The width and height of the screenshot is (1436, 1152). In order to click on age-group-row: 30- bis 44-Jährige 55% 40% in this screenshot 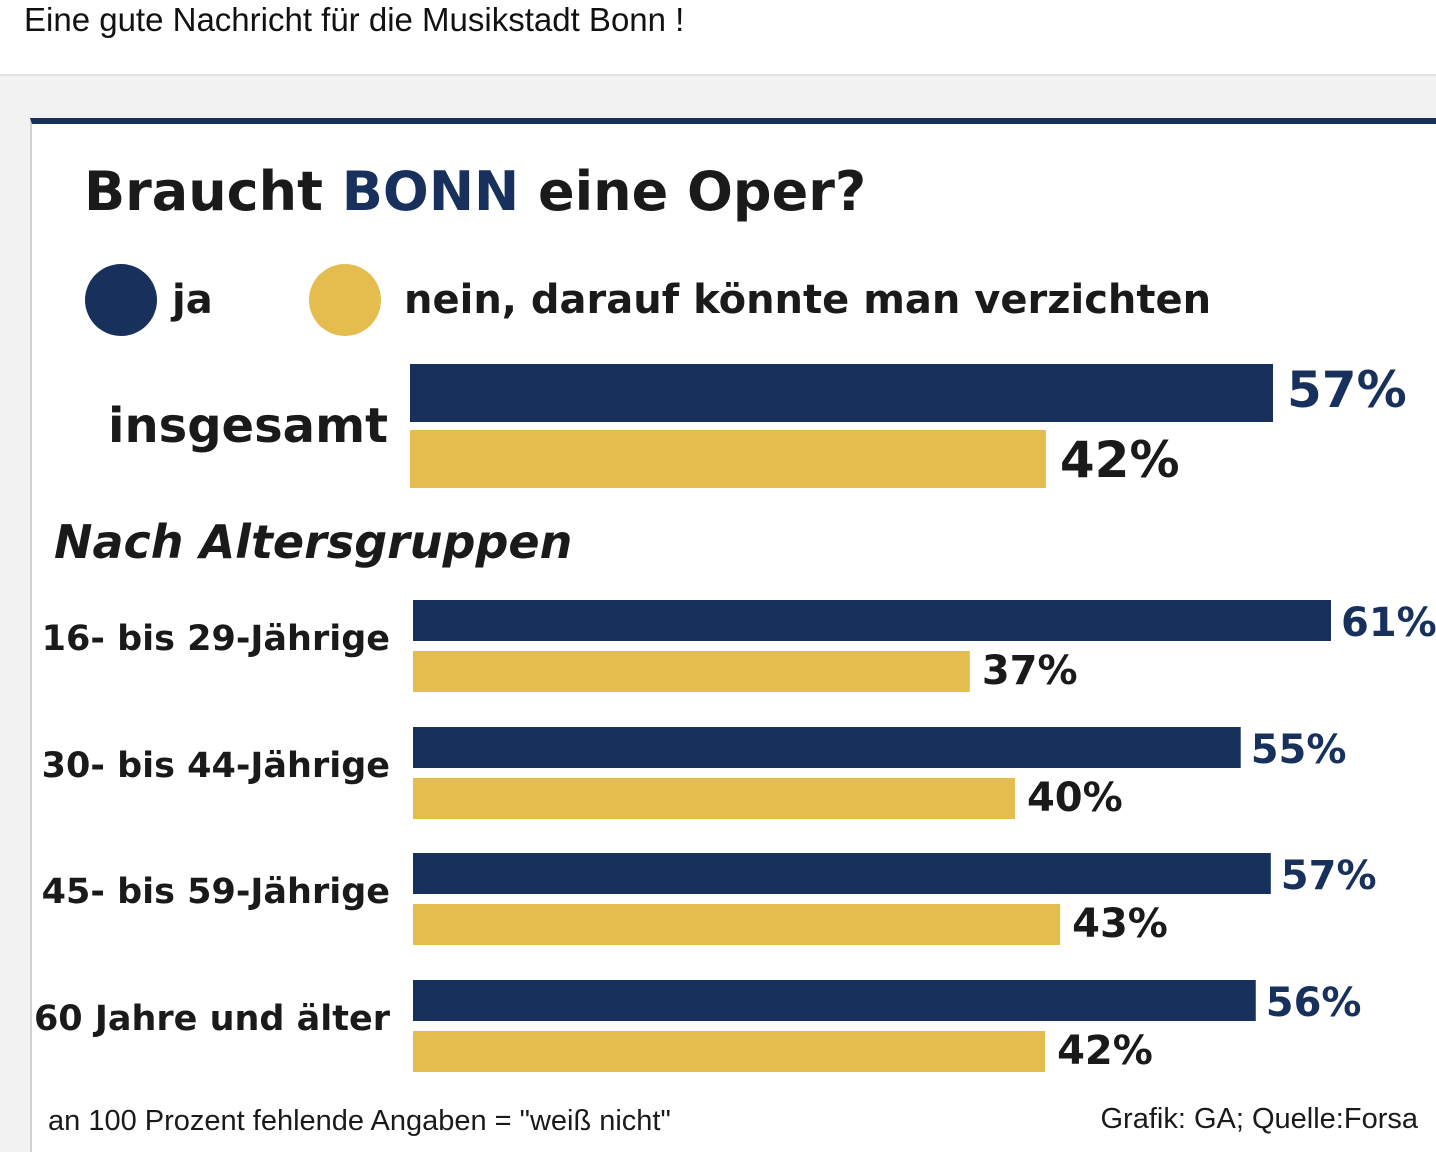, I will do `click(694, 774)`.